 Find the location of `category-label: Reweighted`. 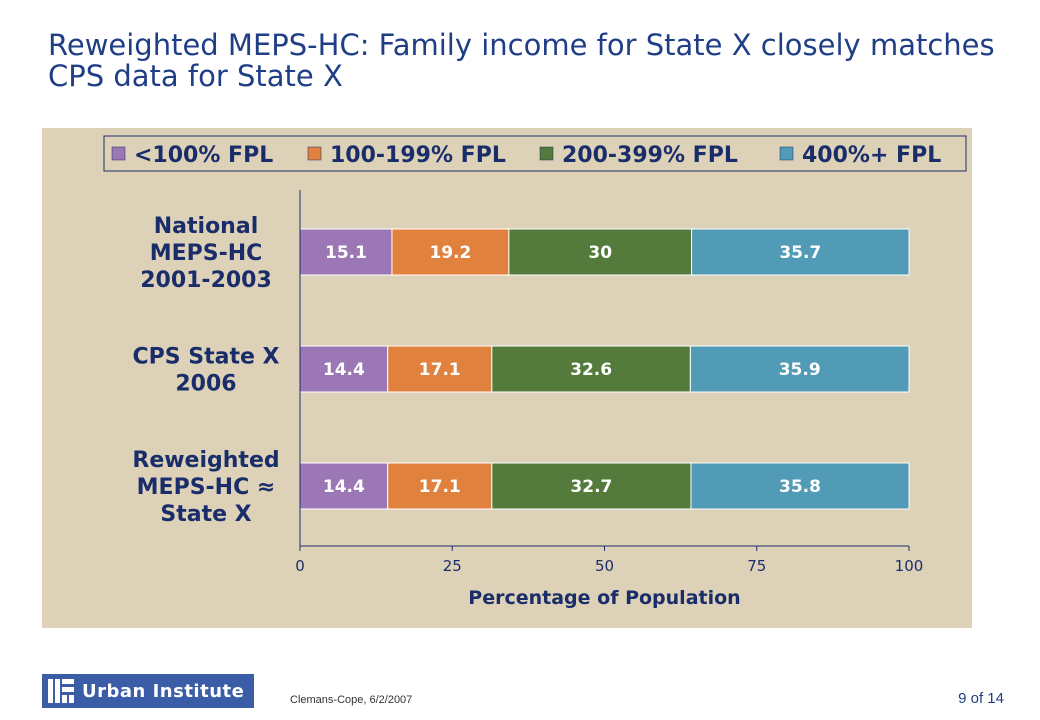

category-label: Reweighted is located at coordinates (205, 460).